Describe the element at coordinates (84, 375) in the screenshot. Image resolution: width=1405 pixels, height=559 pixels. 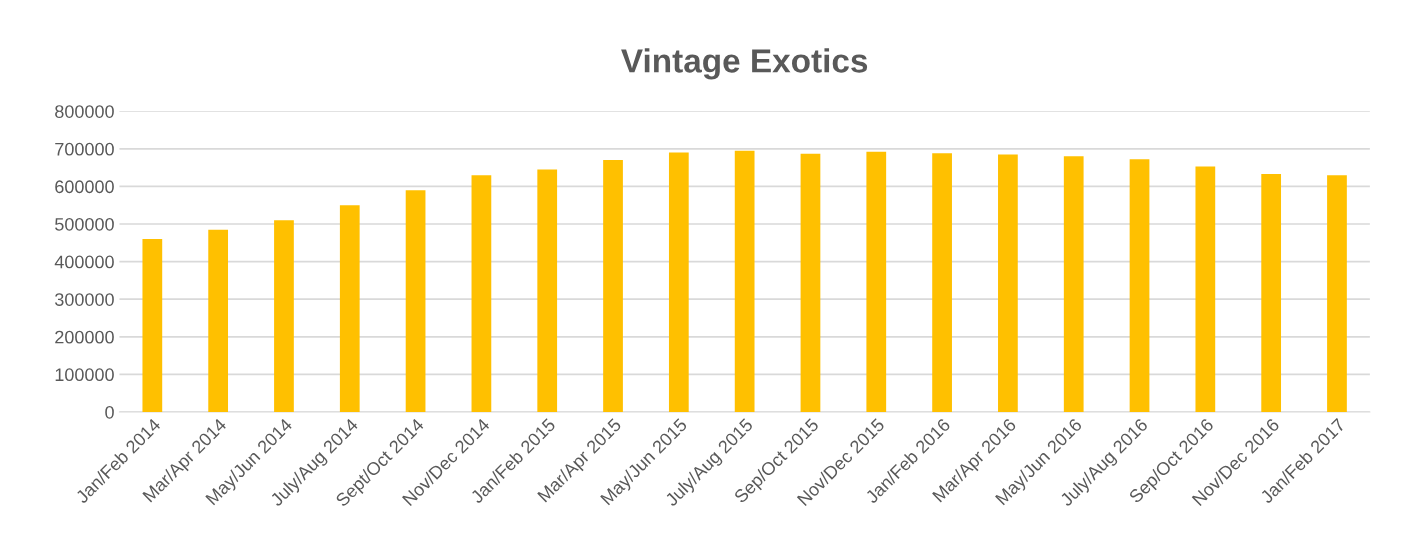
I see `y-tick-label: 100000` at that location.